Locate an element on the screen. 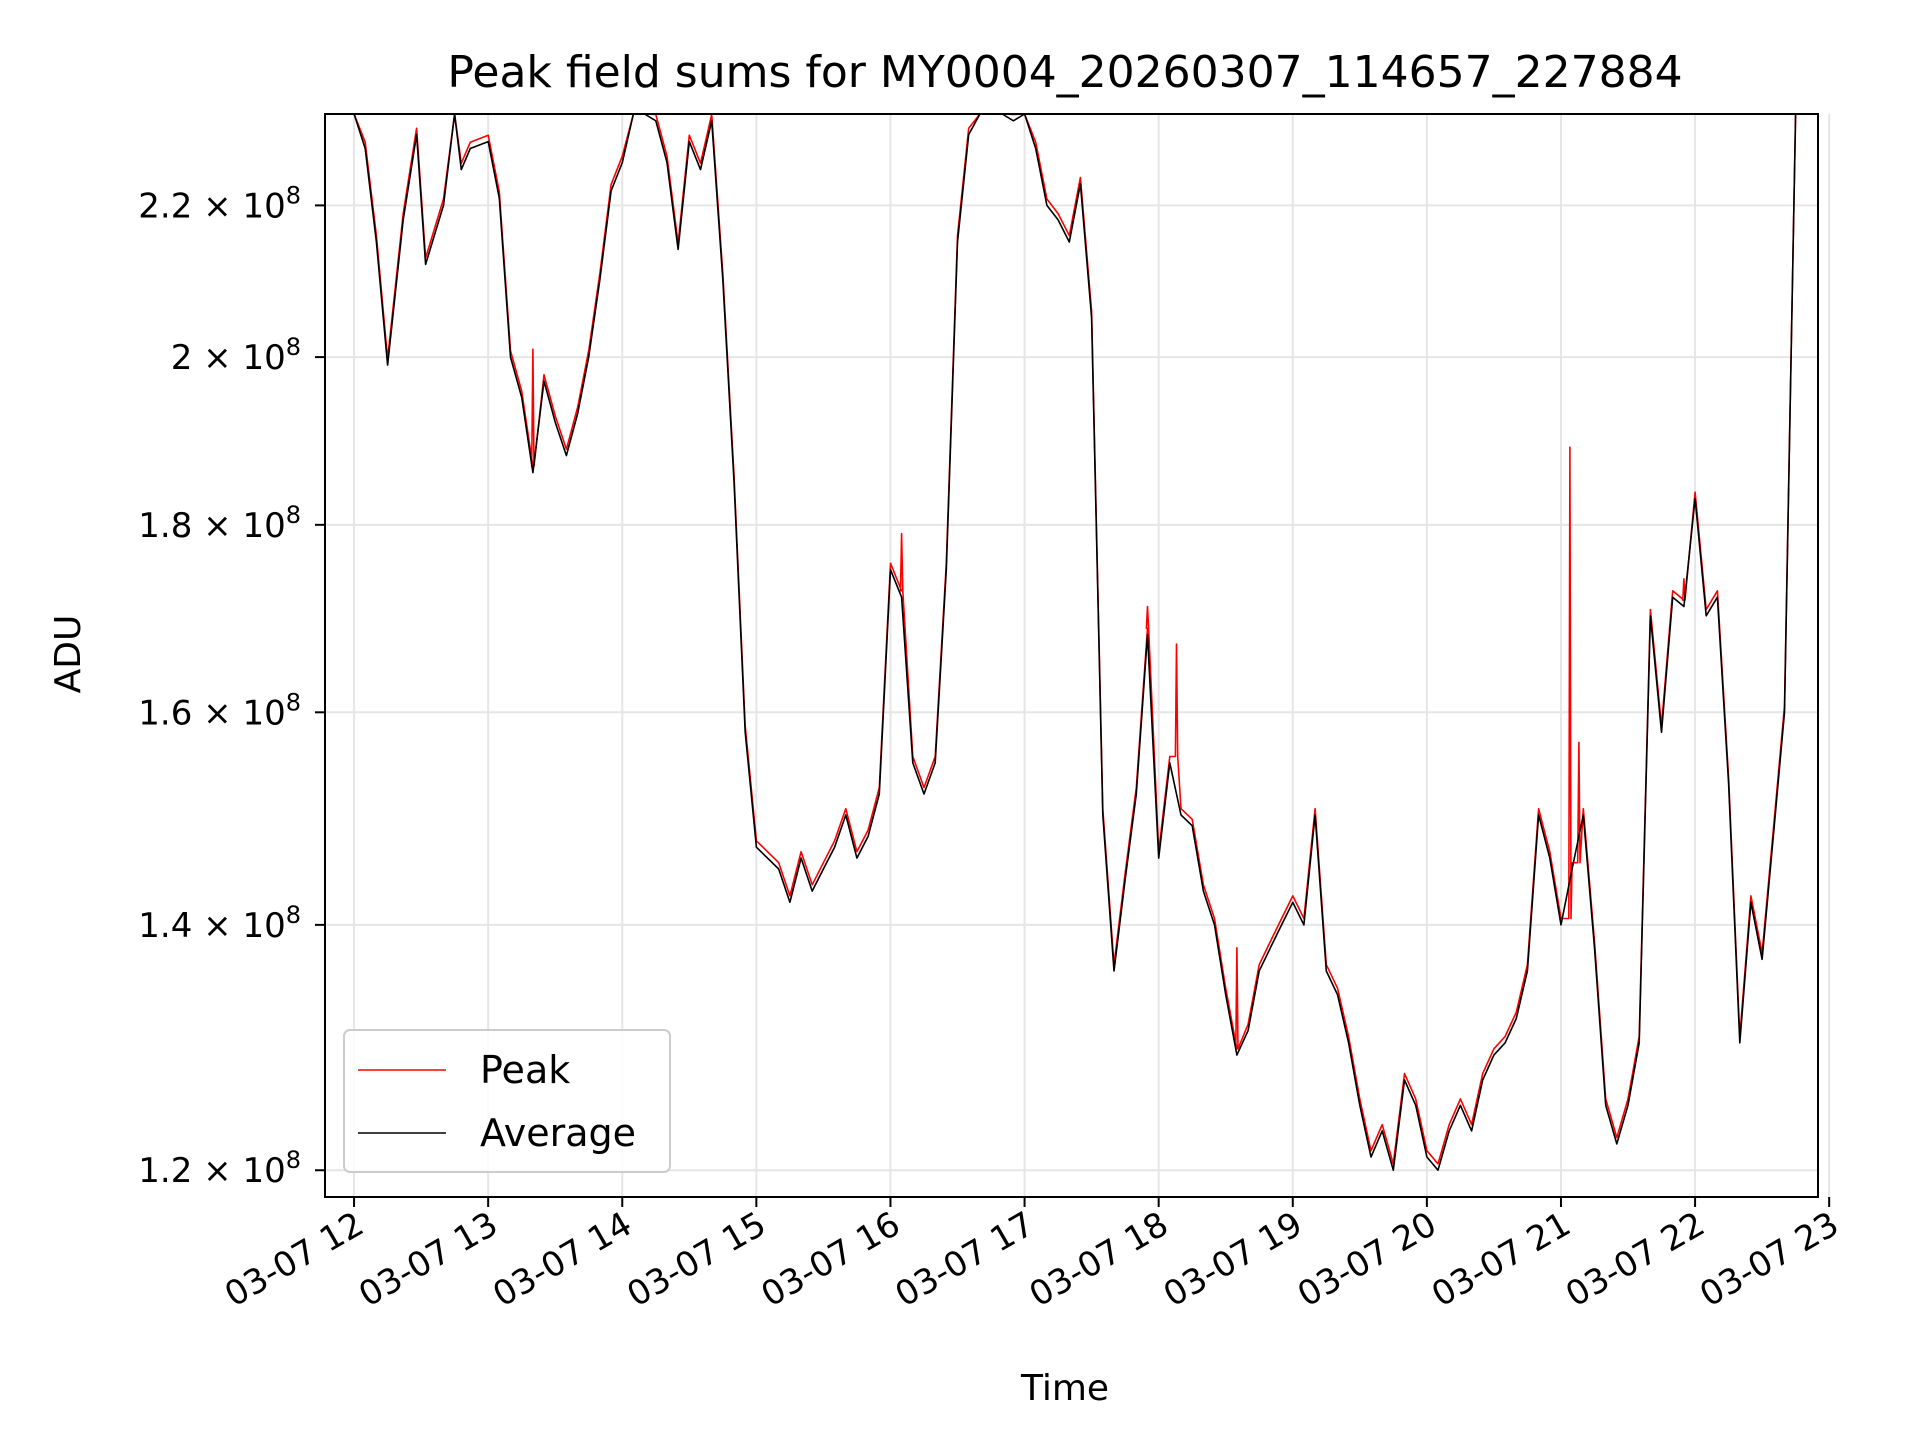 This screenshot has width=1920, height=1440. legend-label-average: Average is located at coordinates (558, 1133).